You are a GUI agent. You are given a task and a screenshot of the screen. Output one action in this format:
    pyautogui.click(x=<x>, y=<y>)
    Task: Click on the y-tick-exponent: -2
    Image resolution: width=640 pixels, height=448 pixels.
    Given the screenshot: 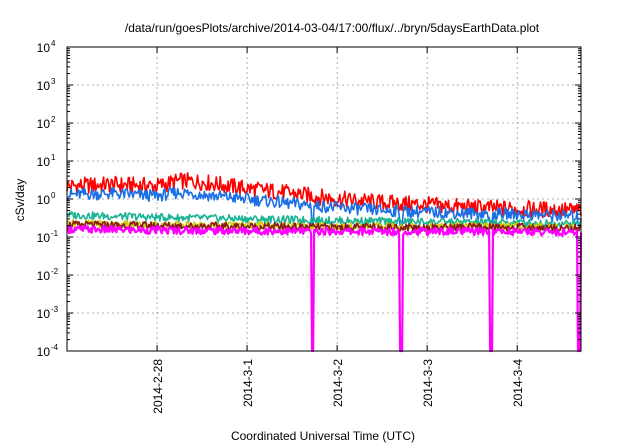 What is the action you would take?
    pyautogui.click(x=55, y=271)
    